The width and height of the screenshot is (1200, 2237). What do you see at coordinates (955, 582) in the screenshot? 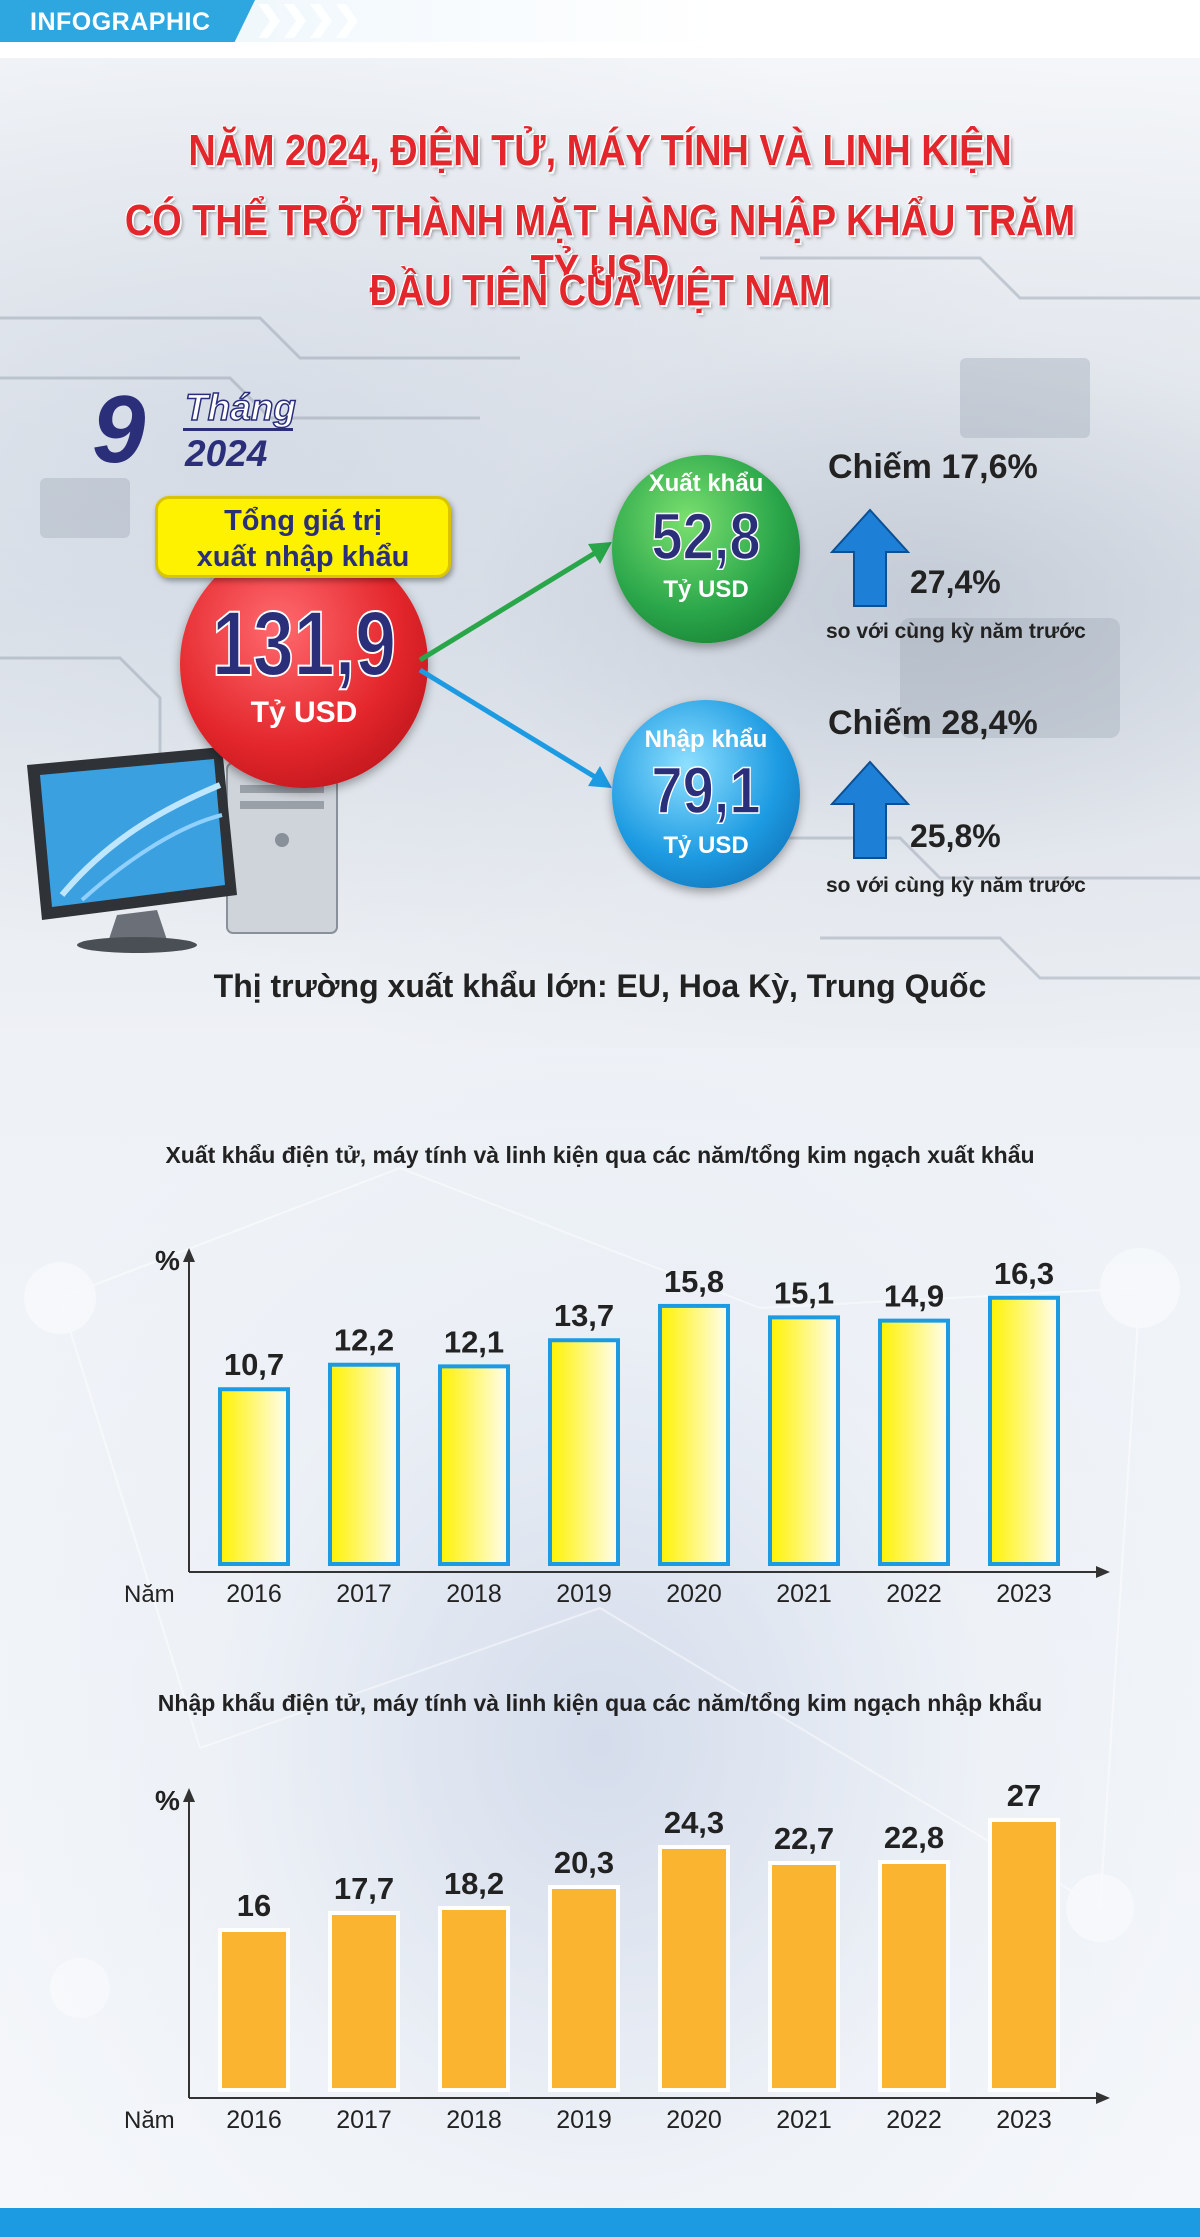
I see `export-growth: 27,4%` at bounding box center [955, 582].